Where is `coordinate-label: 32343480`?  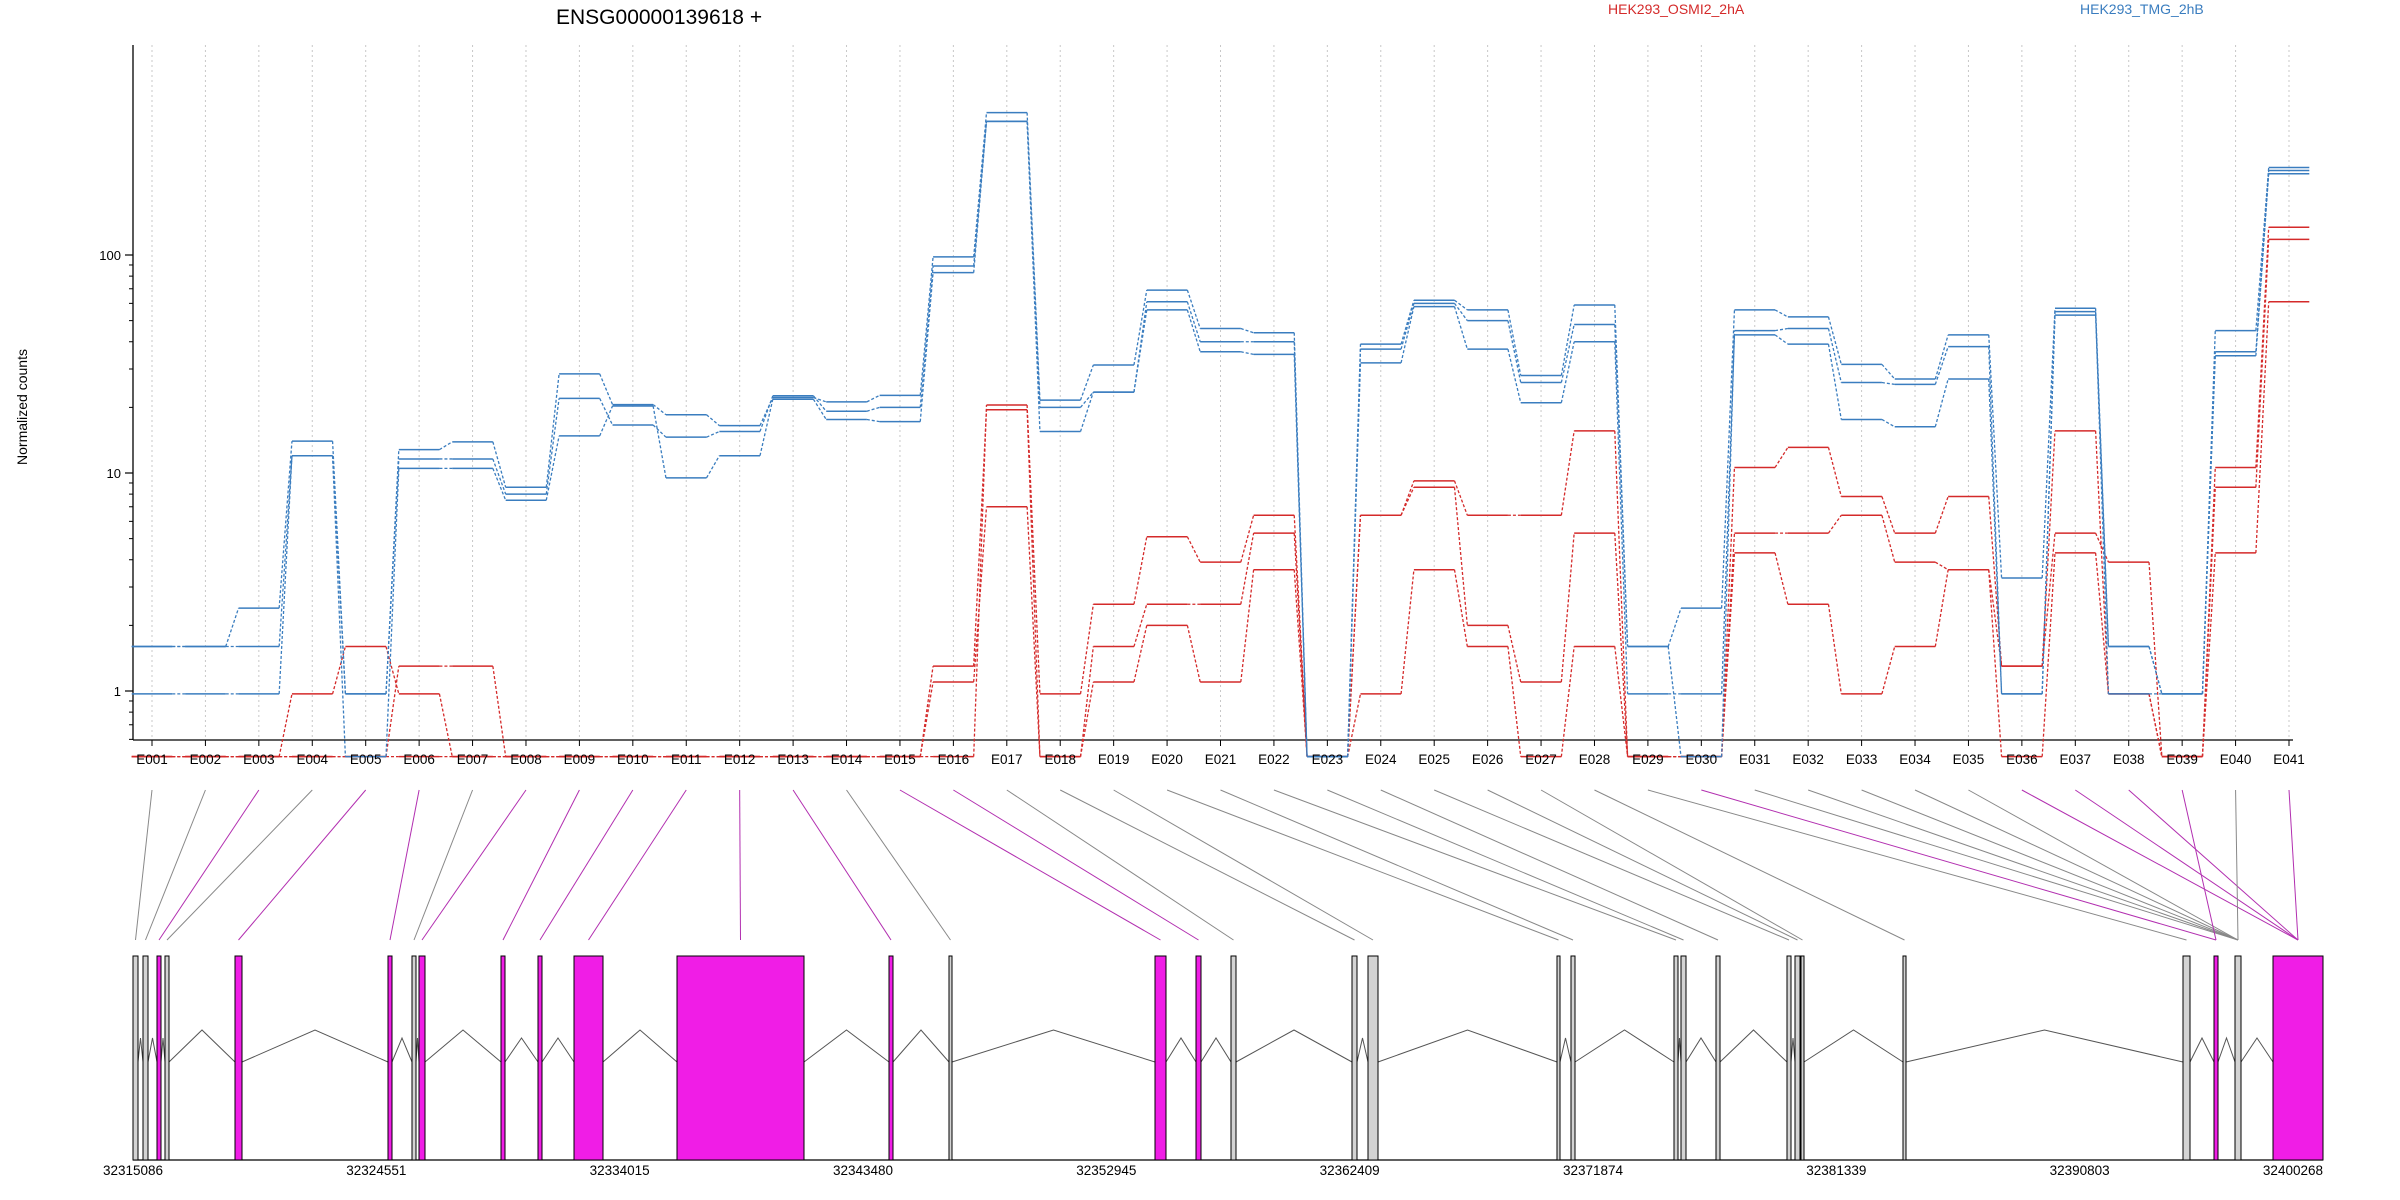
coordinate-label: 32343480 is located at coordinates (863, 1170).